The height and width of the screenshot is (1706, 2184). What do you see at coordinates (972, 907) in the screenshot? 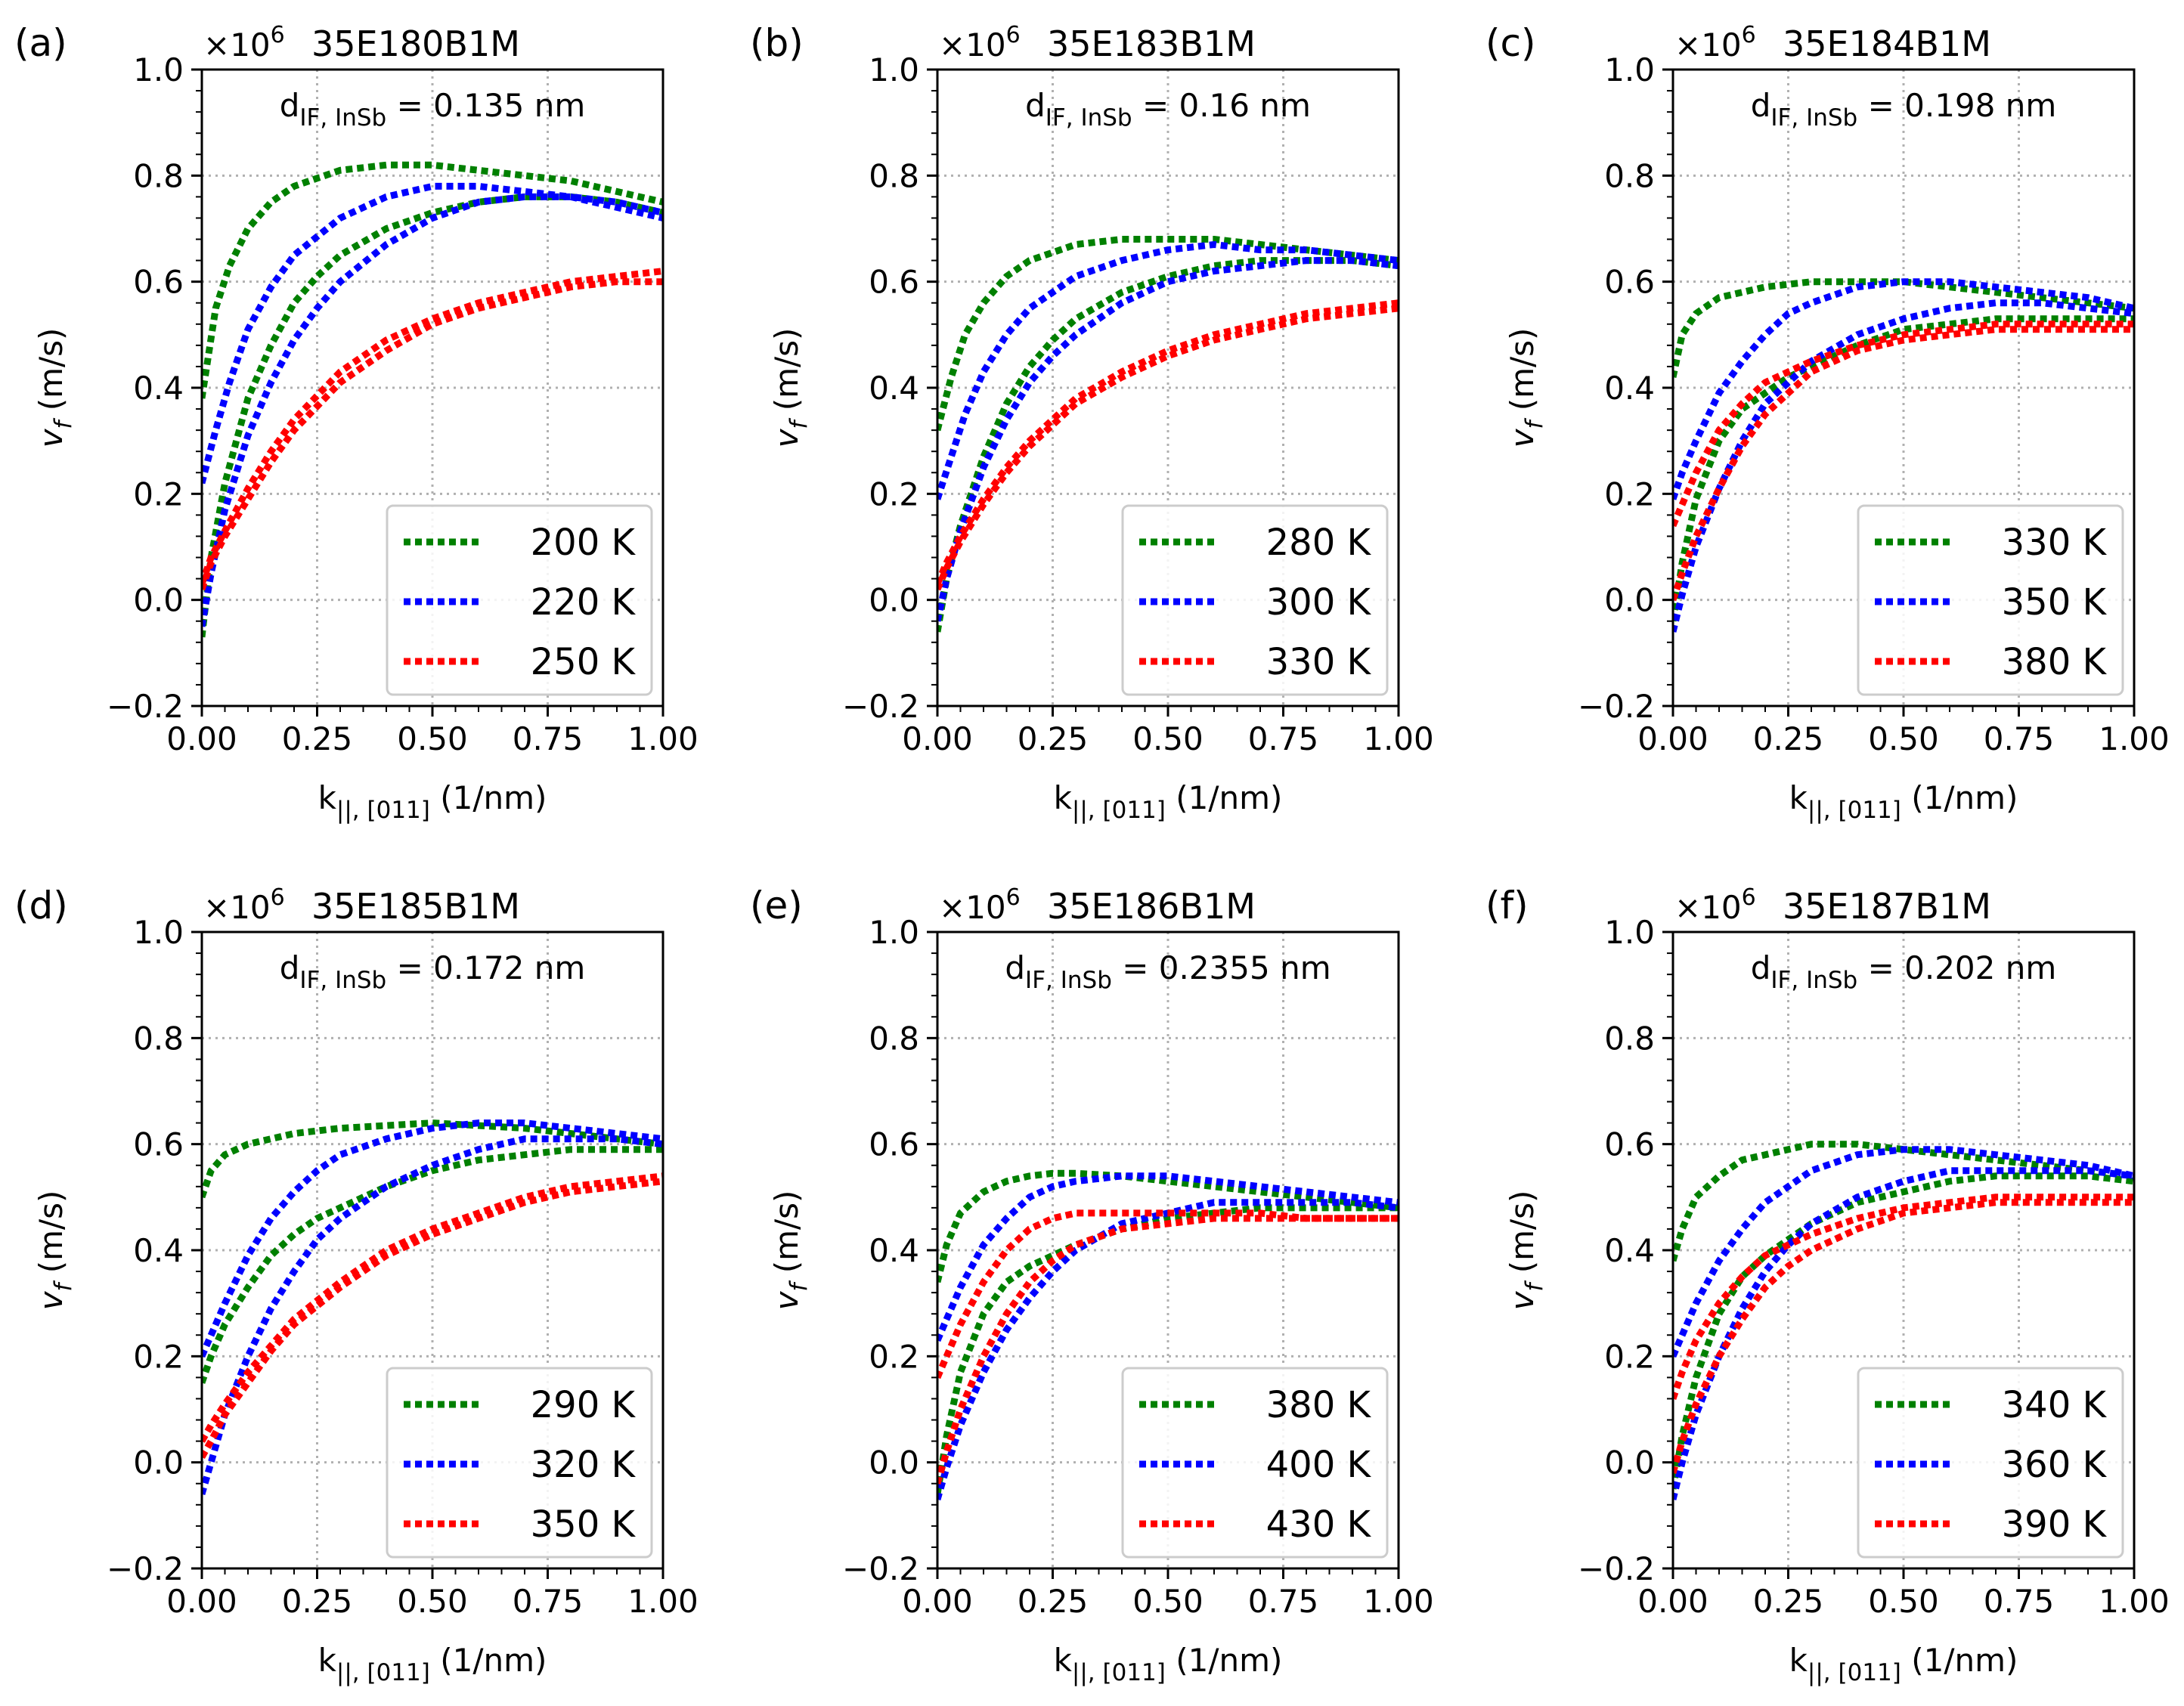
I see `y-scale-label-part: ×10` at bounding box center [972, 907].